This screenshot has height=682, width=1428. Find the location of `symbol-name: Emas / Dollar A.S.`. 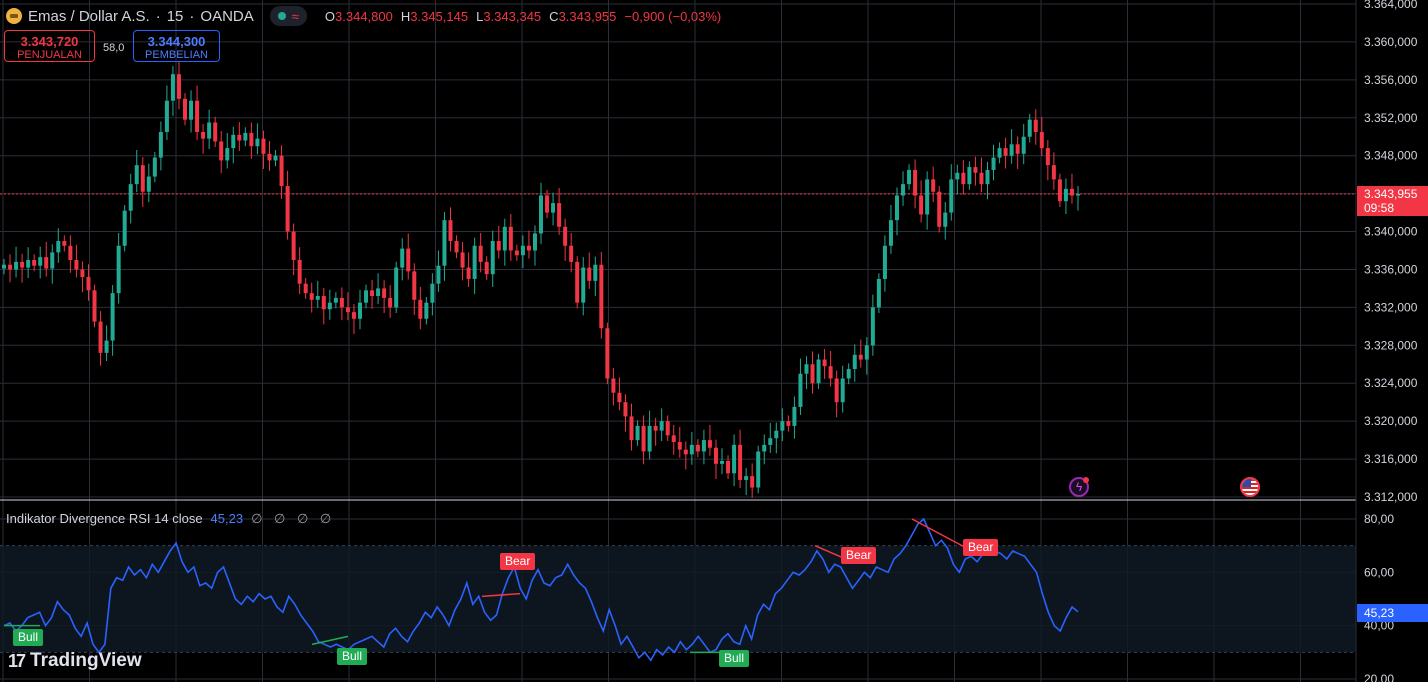

symbol-name: Emas / Dollar A.S. is located at coordinates (89, 16).